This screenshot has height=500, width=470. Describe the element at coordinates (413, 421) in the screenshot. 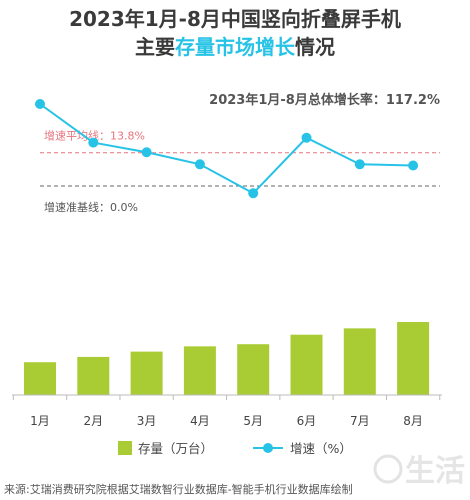

I see `x-label-8: 8月` at that location.